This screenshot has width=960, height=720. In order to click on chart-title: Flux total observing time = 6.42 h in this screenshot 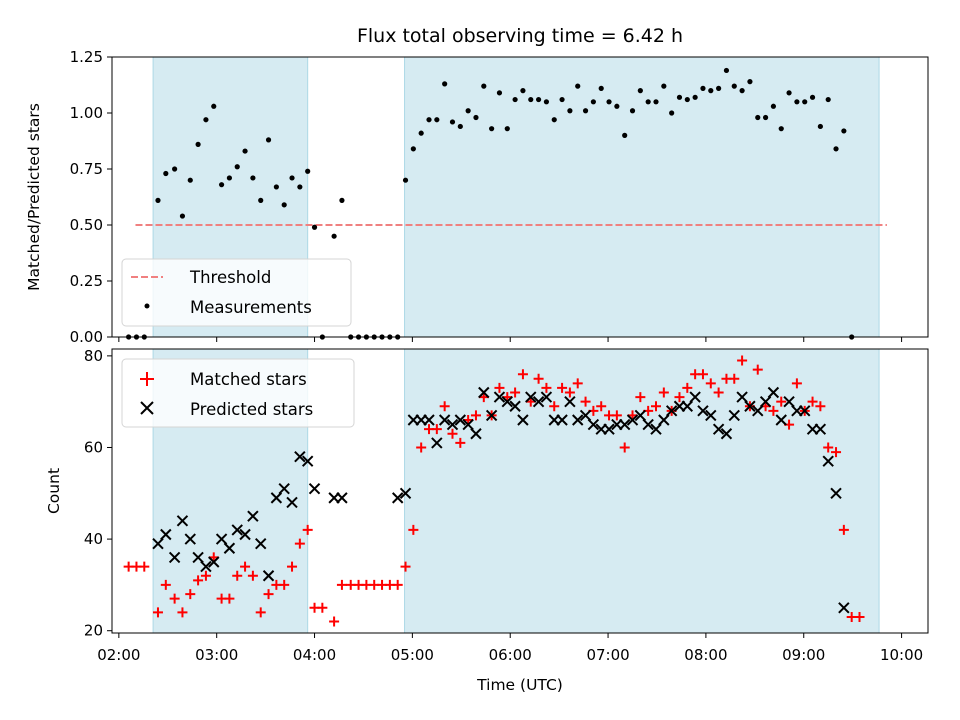, I will do `click(520, 36)`.